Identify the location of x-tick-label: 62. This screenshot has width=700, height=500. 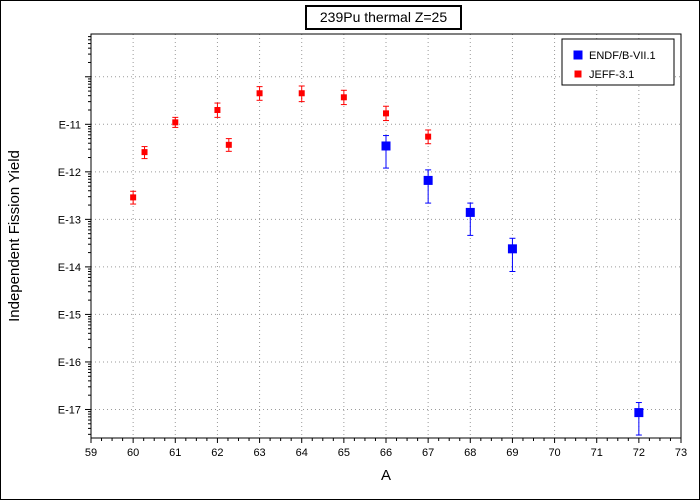
(217, 453).